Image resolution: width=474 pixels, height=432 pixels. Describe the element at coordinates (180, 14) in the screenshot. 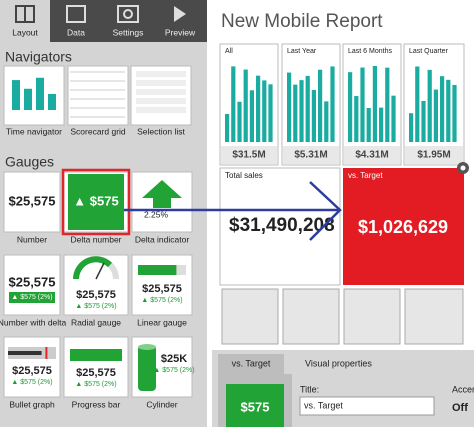

I see `preview-icon` at that location.